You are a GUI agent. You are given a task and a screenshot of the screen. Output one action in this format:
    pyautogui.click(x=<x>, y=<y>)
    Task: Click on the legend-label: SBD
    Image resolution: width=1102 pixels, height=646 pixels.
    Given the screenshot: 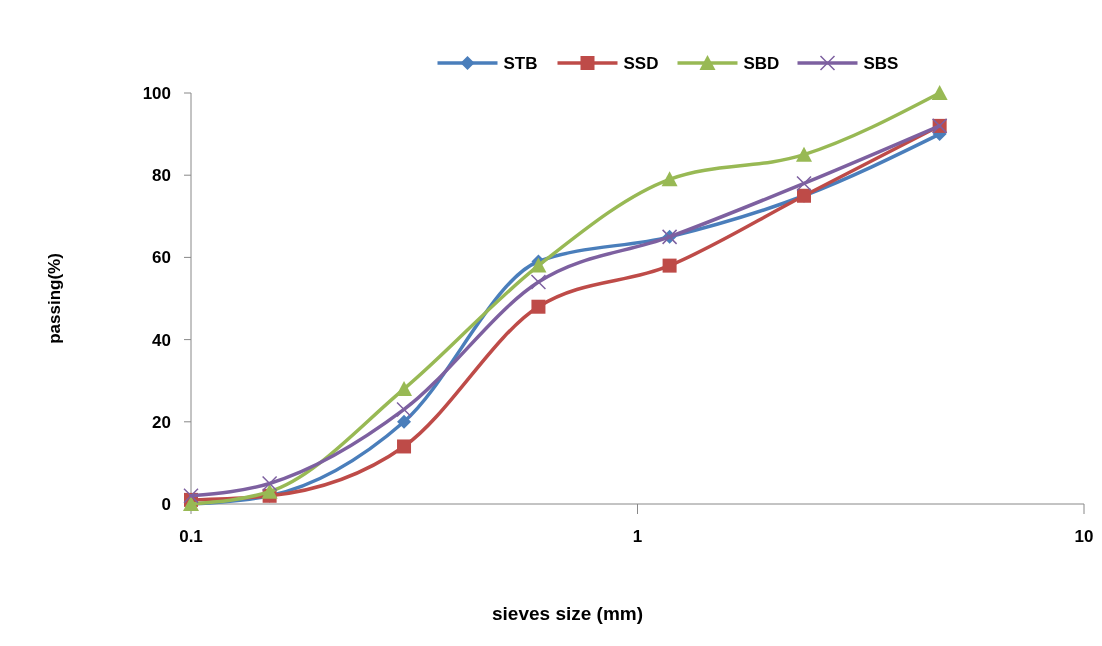 What is the action you would take?
    pyautogui.click(x=761, y=63)
    